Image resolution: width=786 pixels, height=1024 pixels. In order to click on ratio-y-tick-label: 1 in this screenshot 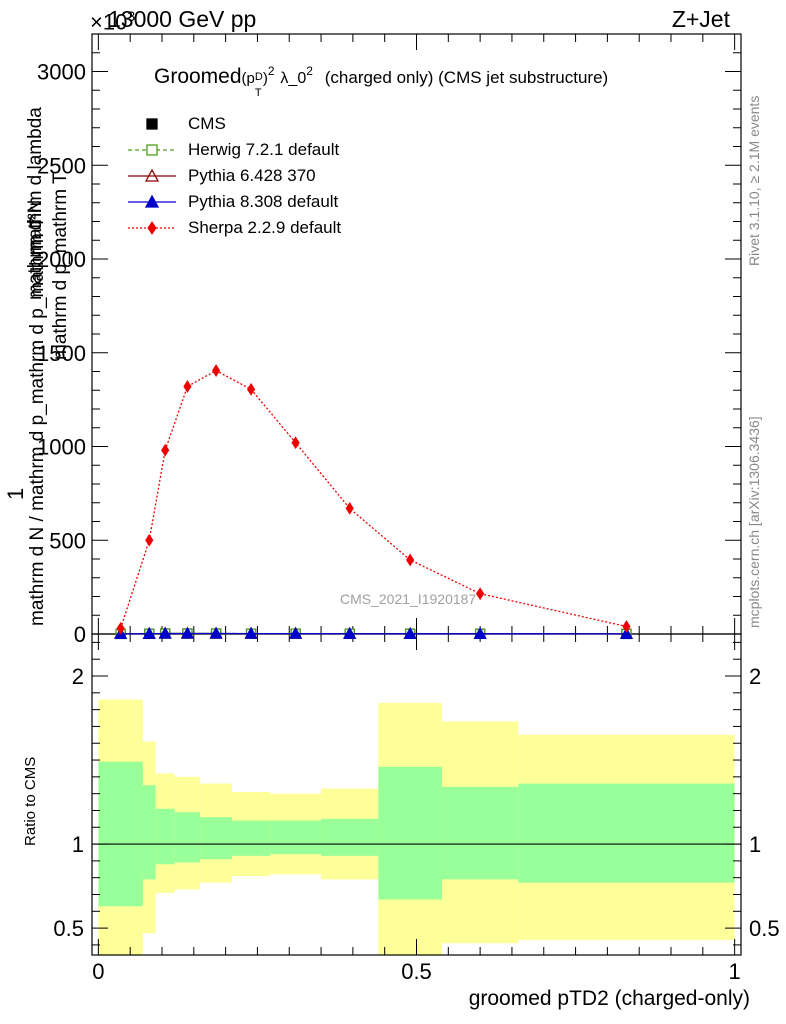, I will do `click(78, 844)`.